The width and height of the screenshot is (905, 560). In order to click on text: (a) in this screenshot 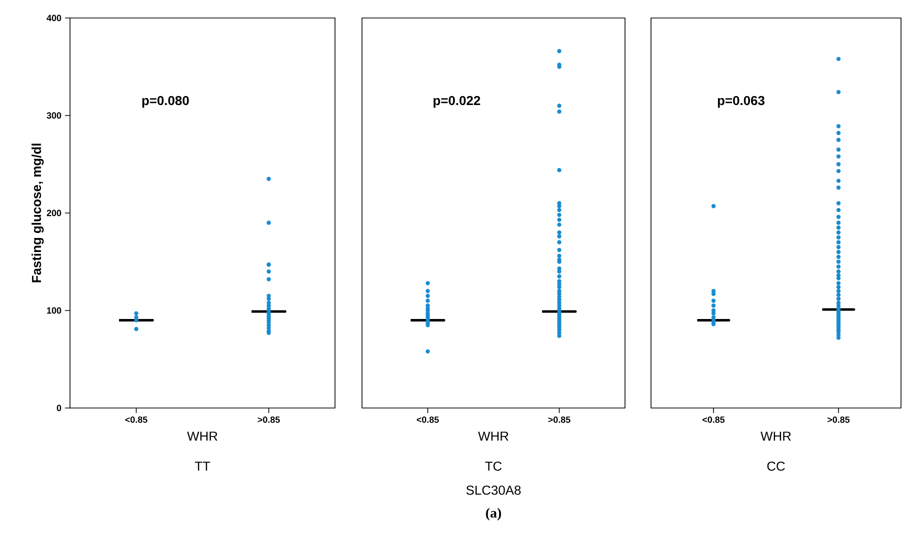, I will do `click(494, 514)`.